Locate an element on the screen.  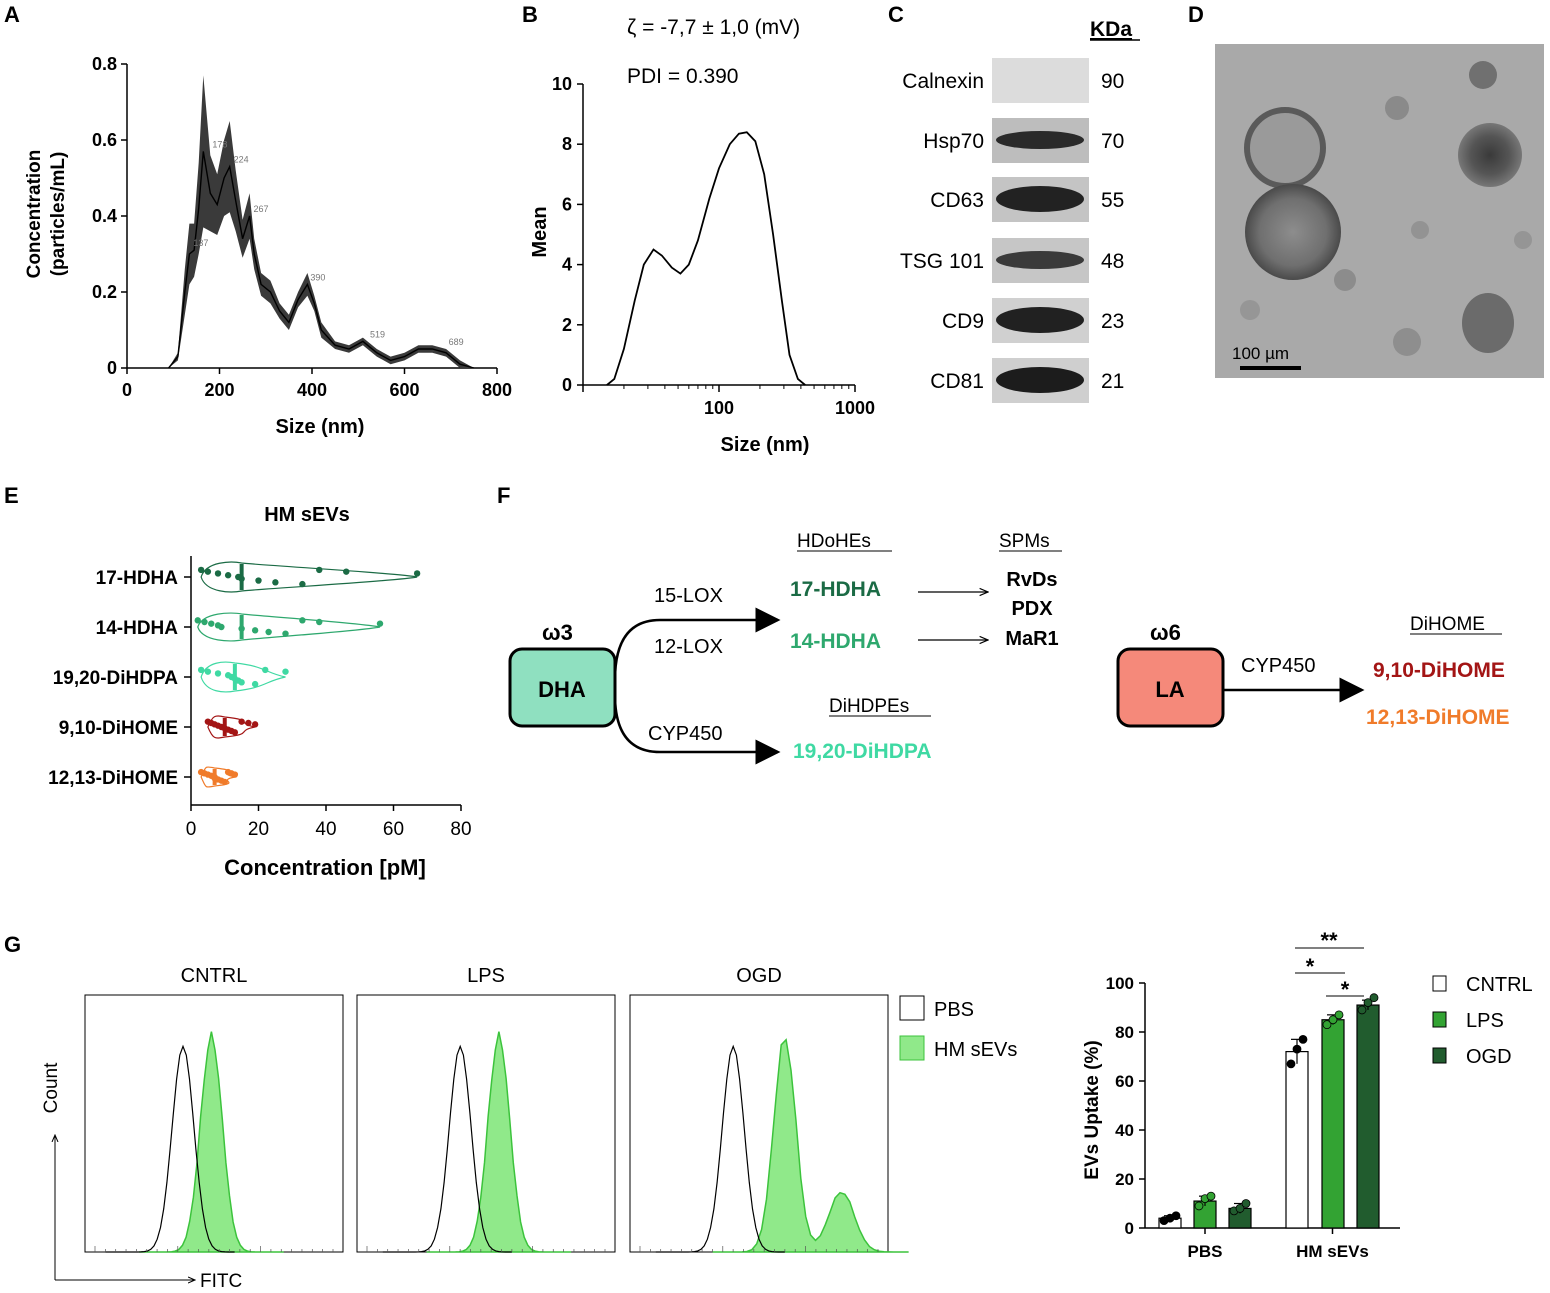
panel-e-x-tick-label: 60 is located at coordinates (393, 829).